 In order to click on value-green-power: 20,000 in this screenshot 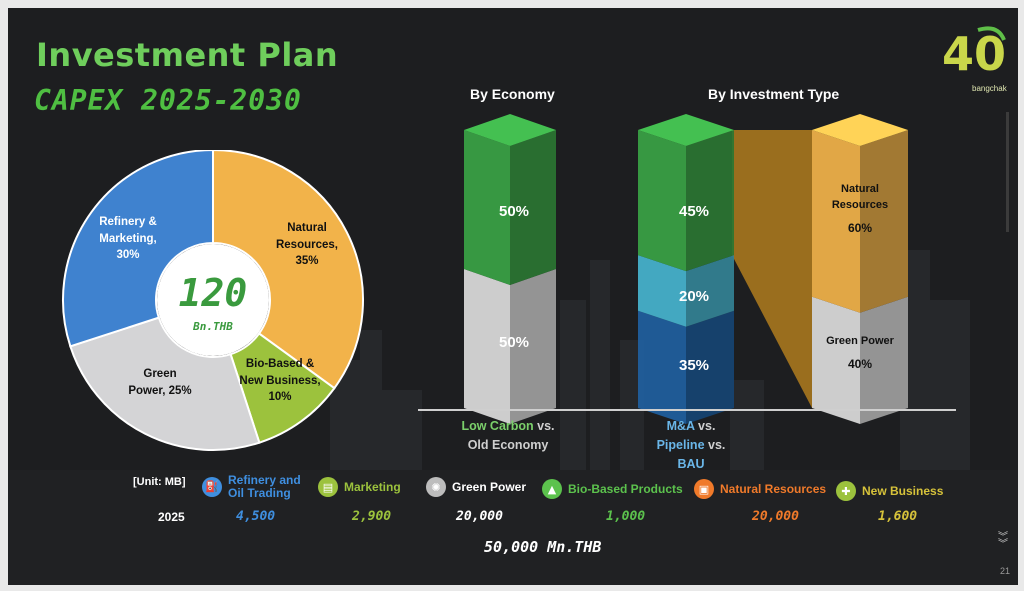, I will do `click(479, 516)`.